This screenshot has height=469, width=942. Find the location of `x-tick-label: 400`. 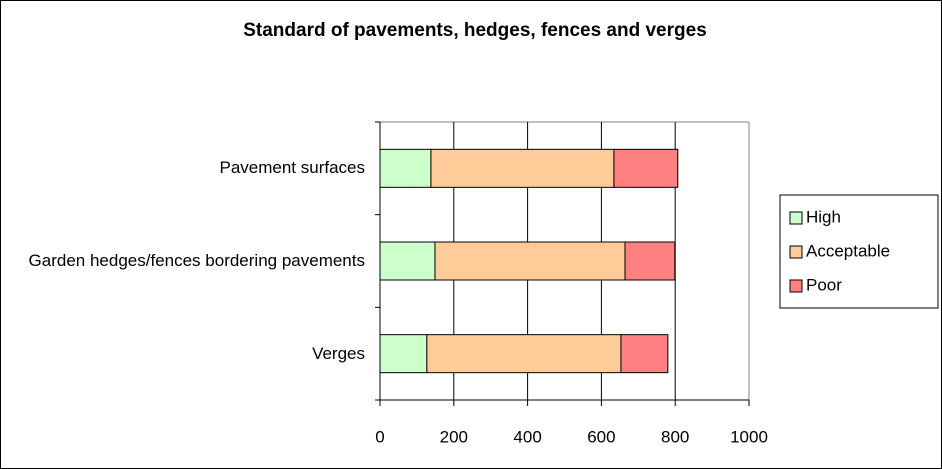

x-tick-label: 400 is located at coordinates (527, 436).